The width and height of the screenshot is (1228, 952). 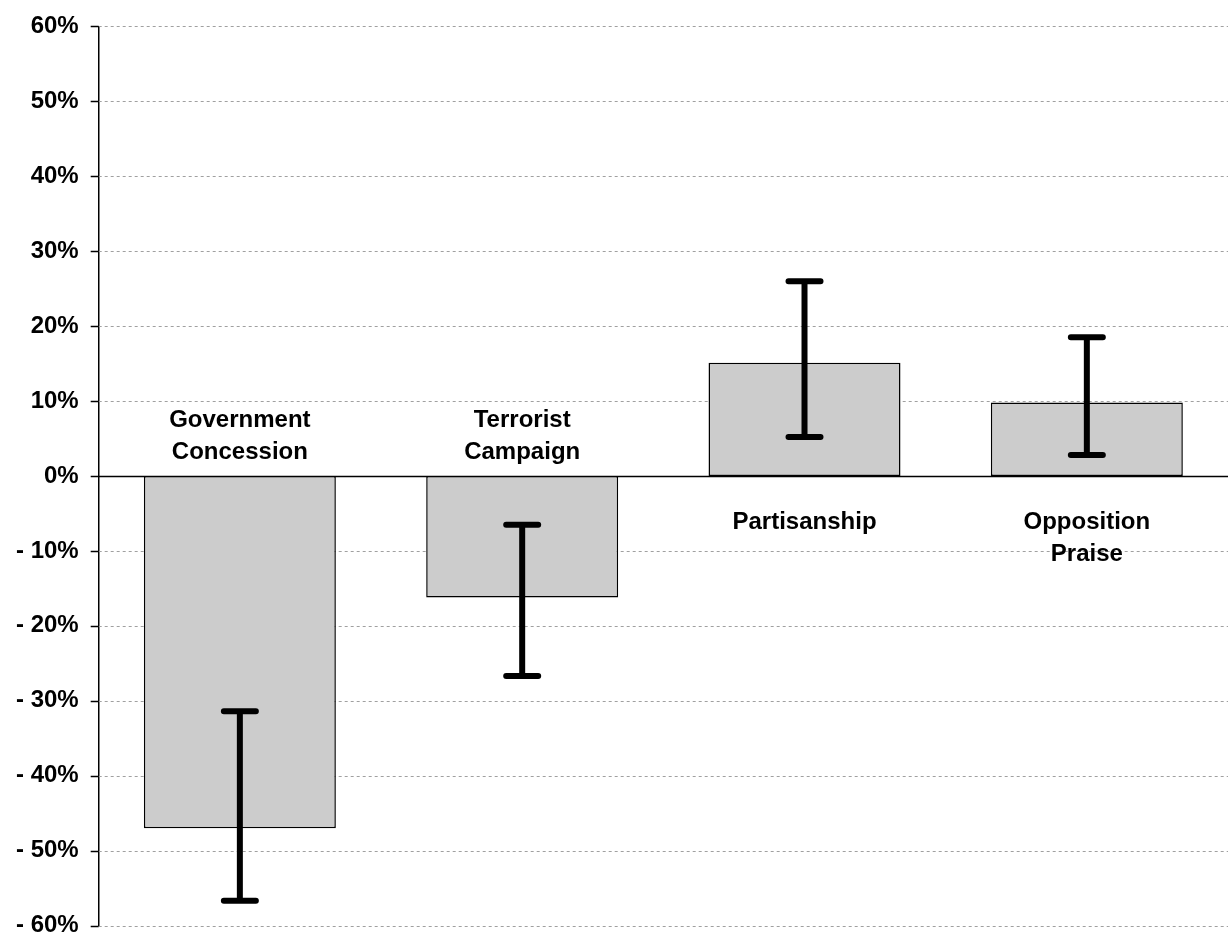 What do you see at coordinates (47, 699) in the screenshot?
I see `y-tick-label: - 30%` at bounding box center [47, 699].